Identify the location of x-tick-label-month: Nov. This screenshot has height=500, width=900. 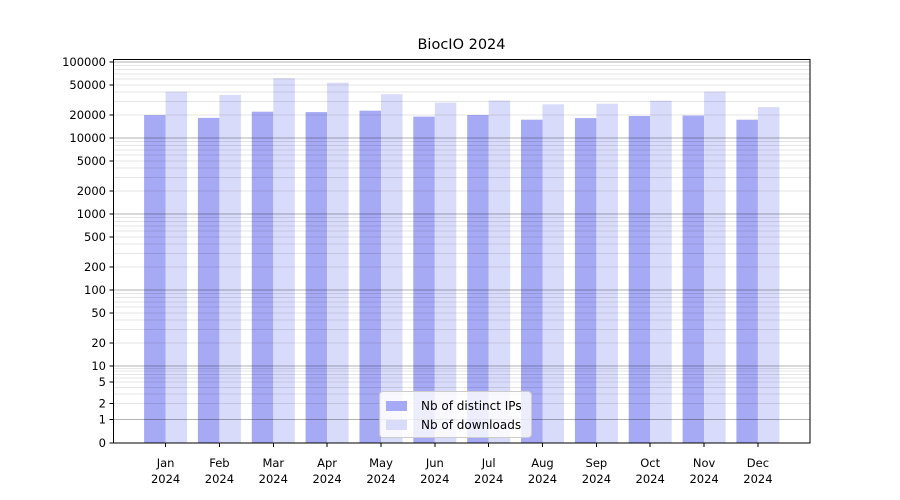
(704, 463).